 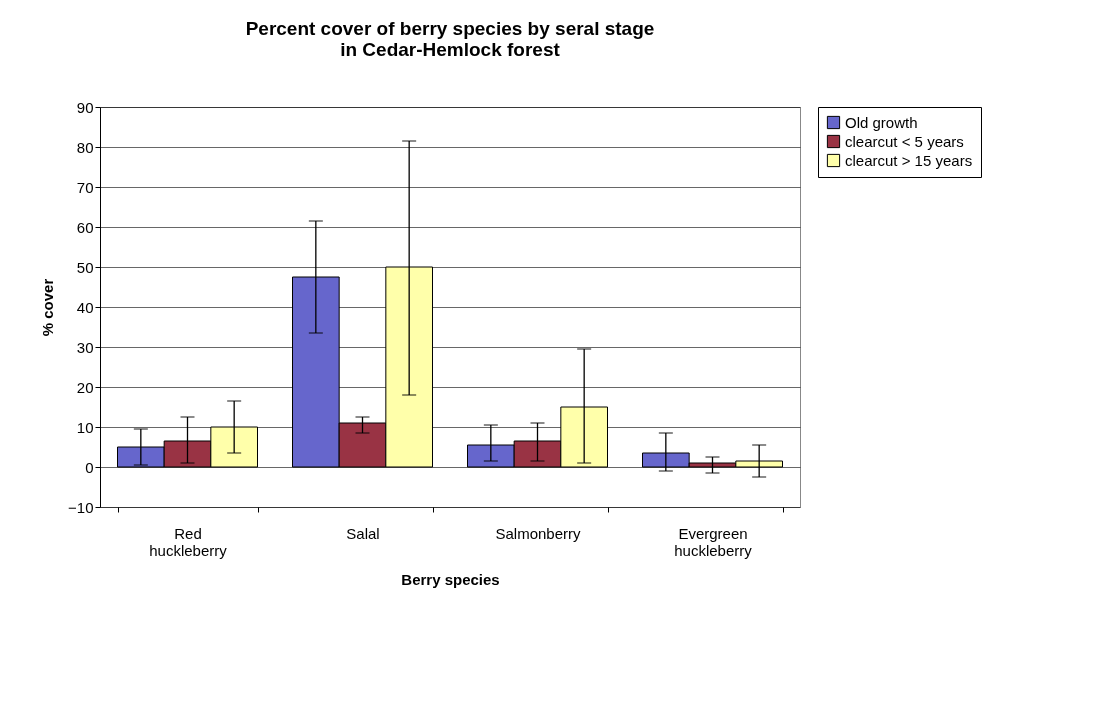 I want to click on legend-label: clearcut > 15 years, so click(x=909, y=160).